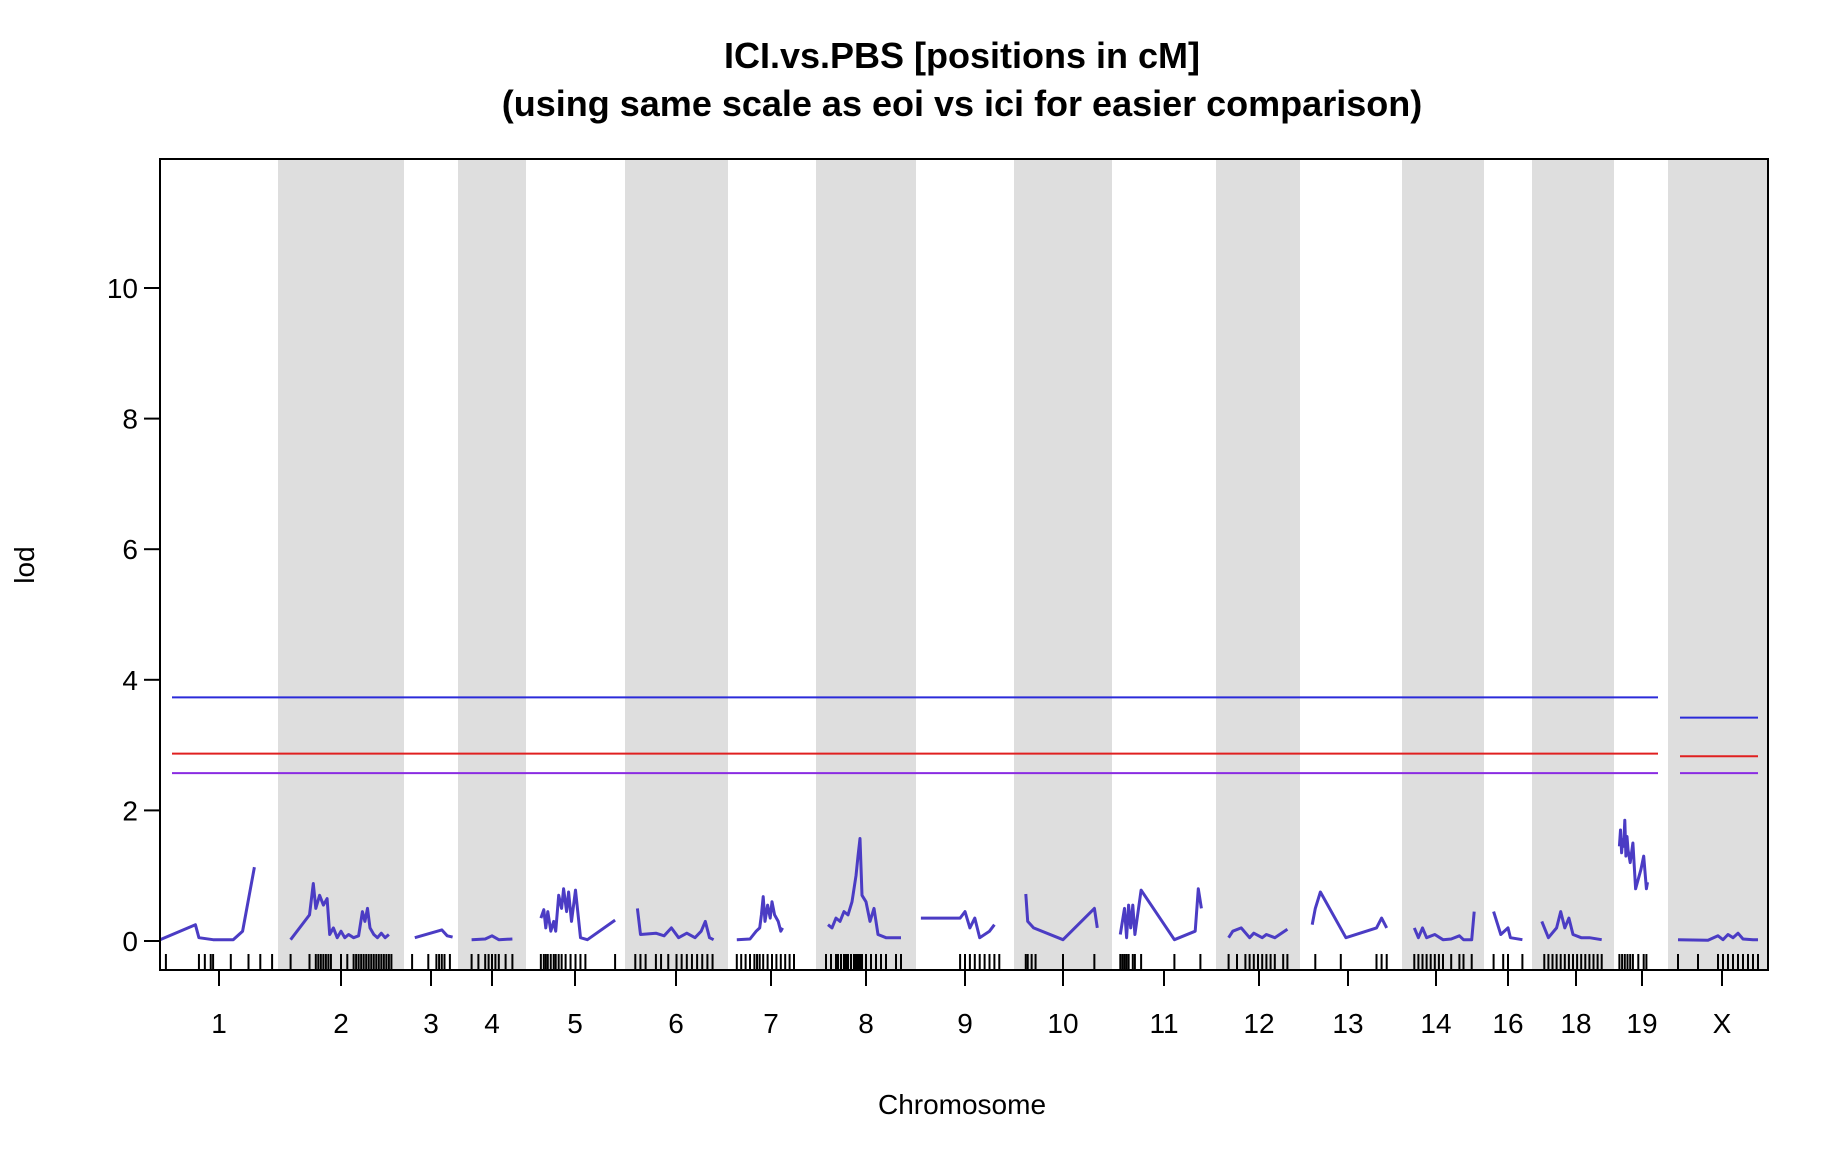 The width and height of the screenshot is (1824, 1152). I want to click on x-tick-label: 16, so click(1507, 1023).